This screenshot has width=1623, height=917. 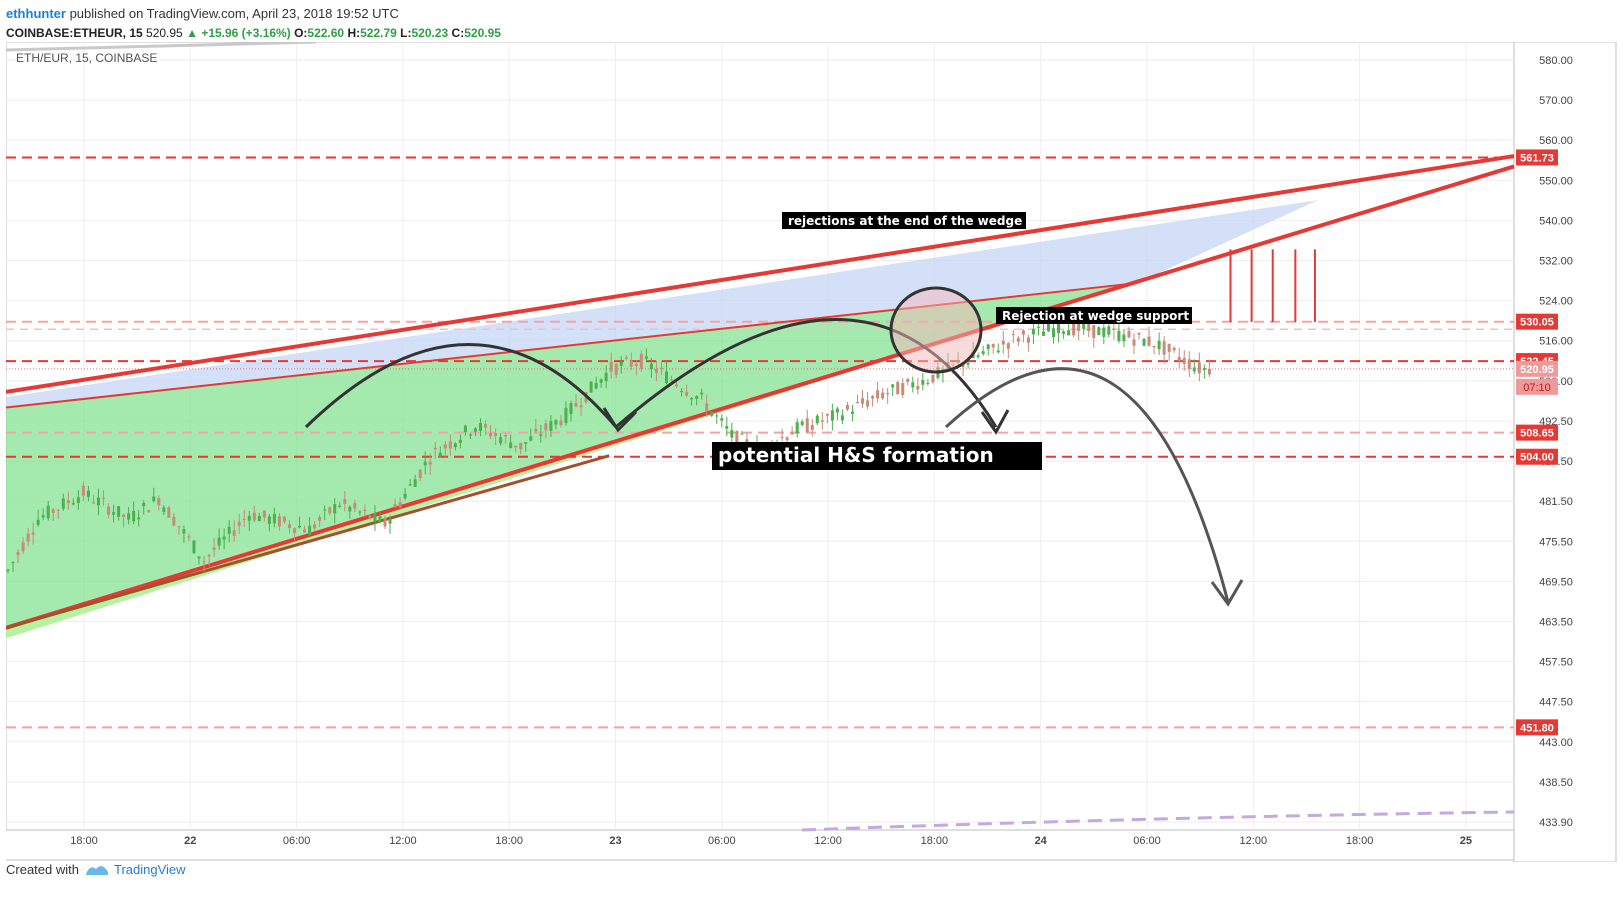 What do you see at coordinates (308, 542) in the screenshot?
I see `wedge-support-shadow` at bounding box center [308, 542].